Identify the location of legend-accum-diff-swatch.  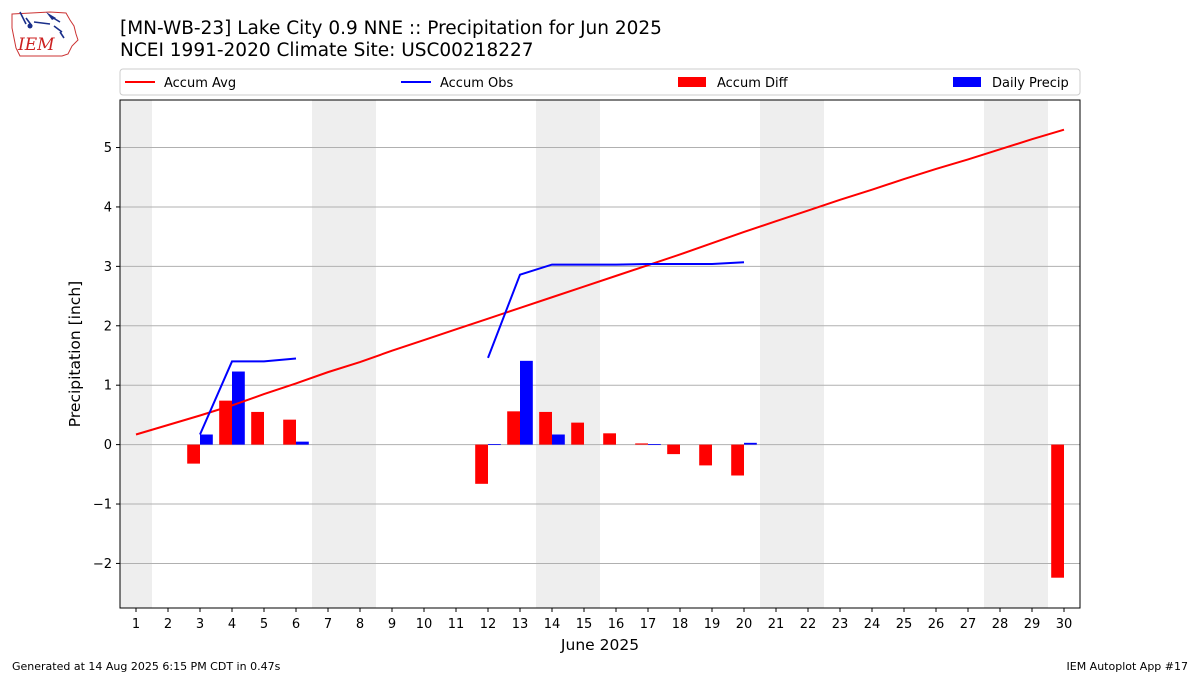
(692, 82).